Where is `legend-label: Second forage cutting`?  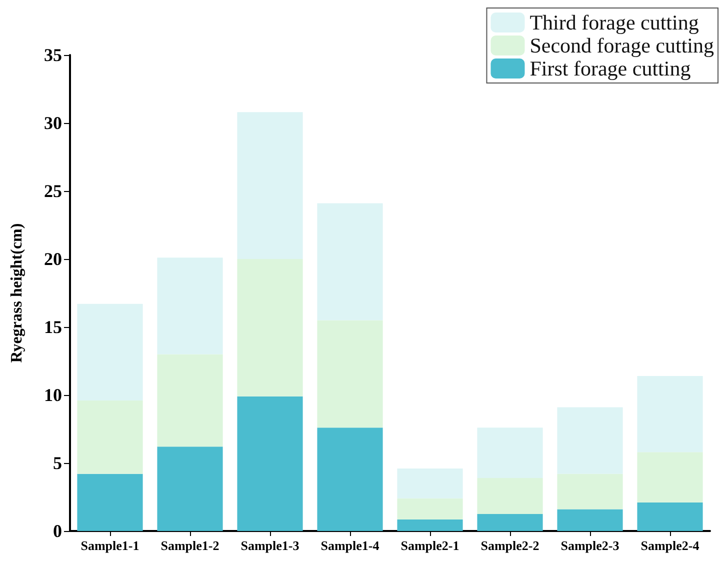
legend-label: Second forage cutting is located at coordinates (622, 46).